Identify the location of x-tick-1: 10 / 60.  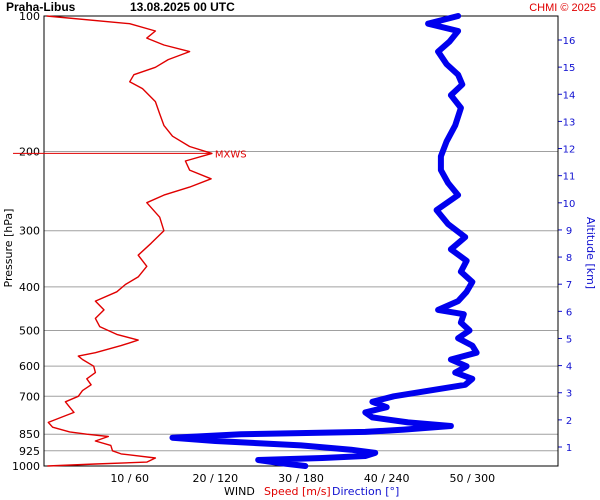
(129, 478).